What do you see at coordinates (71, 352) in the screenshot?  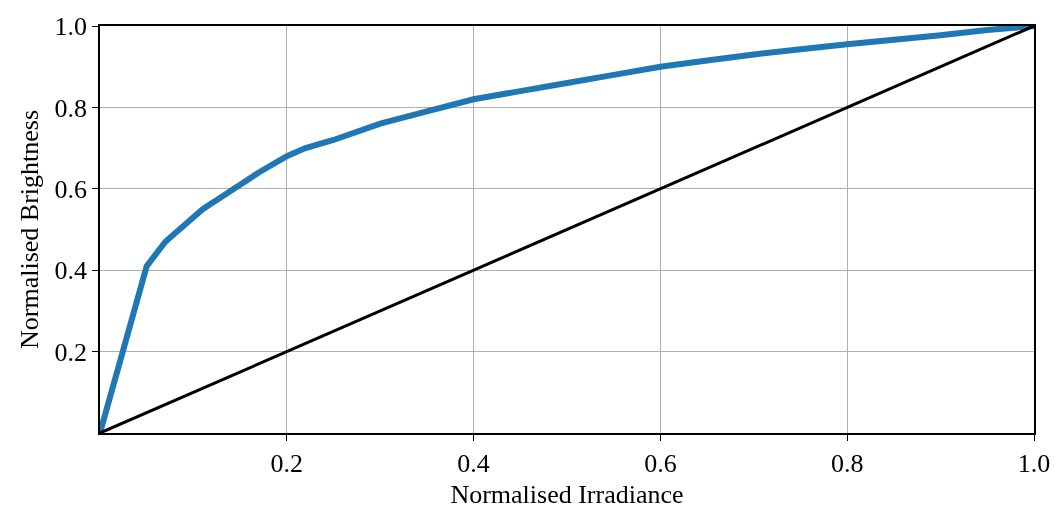 I see `y-tick-label: 0.2` at bounding box center [71, 352].